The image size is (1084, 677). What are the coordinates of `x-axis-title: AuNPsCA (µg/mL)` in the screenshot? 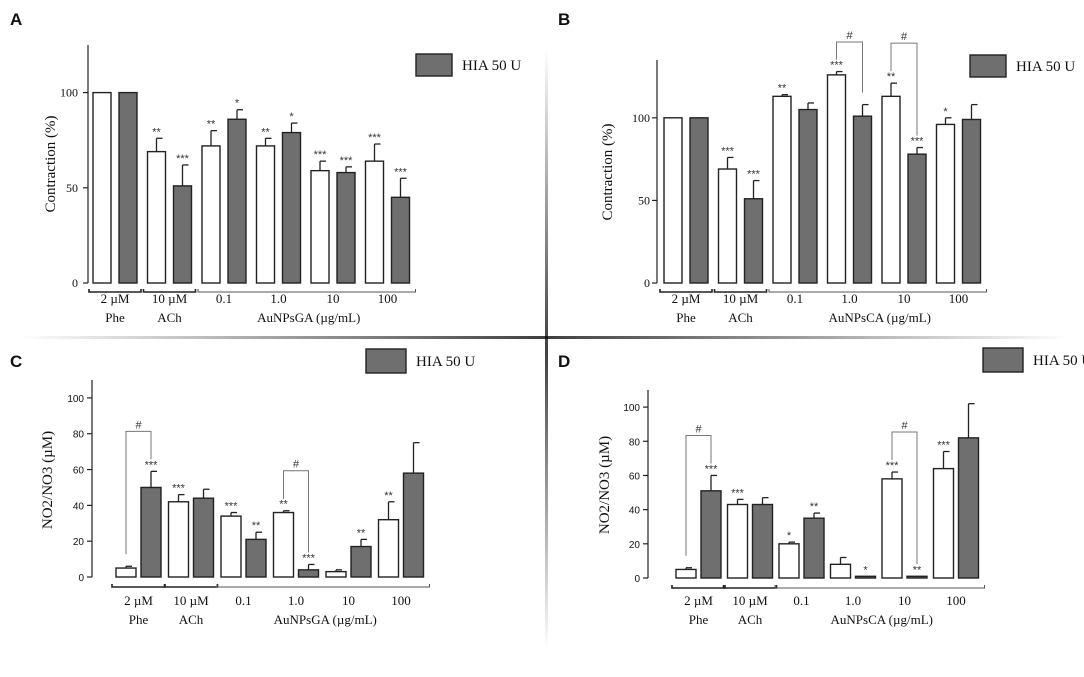 It's located at (880, 317).